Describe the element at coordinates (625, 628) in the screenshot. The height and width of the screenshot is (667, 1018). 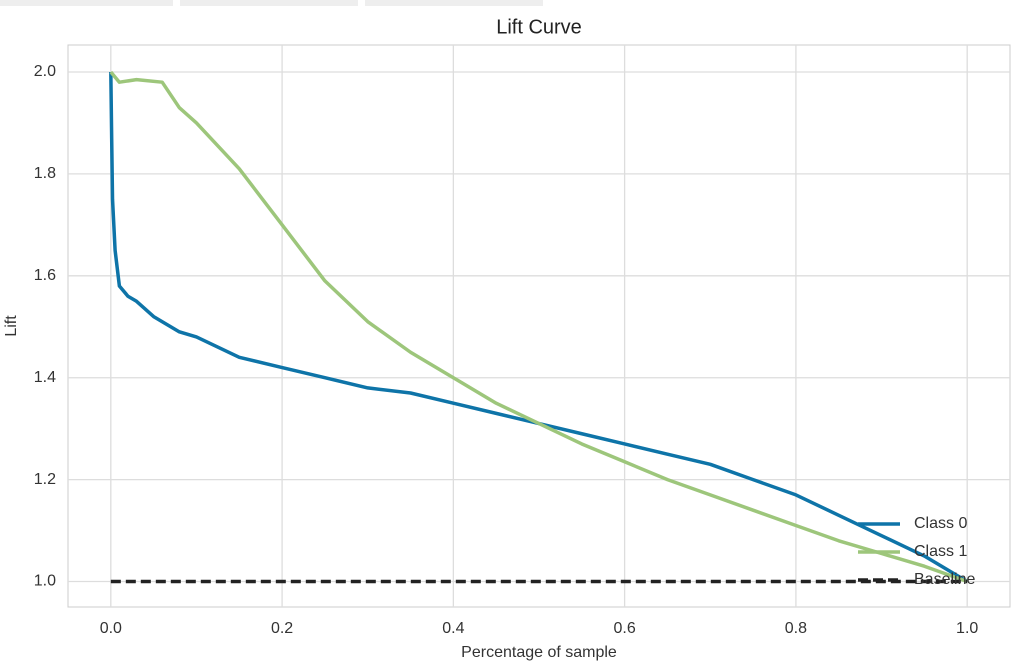
I see `x-tick-label: 0.6` at that location.